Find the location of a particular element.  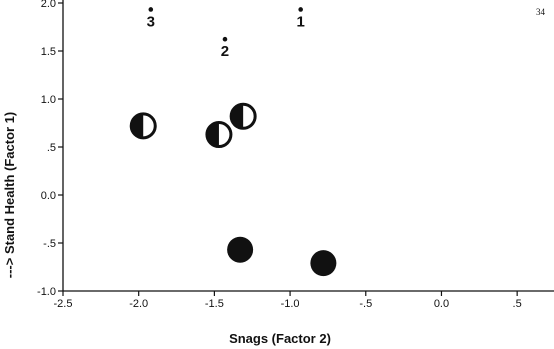

point-label: 3 is located at coordinates (151, 21).